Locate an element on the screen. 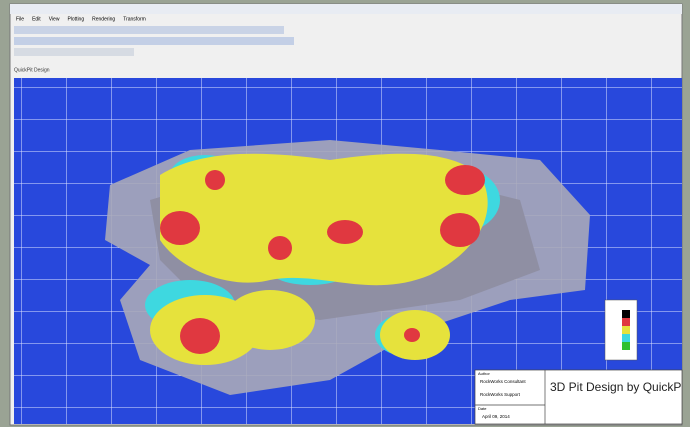 This screenshot has width=690, height=427. date-label: Date is located at coordinates (482, 408).